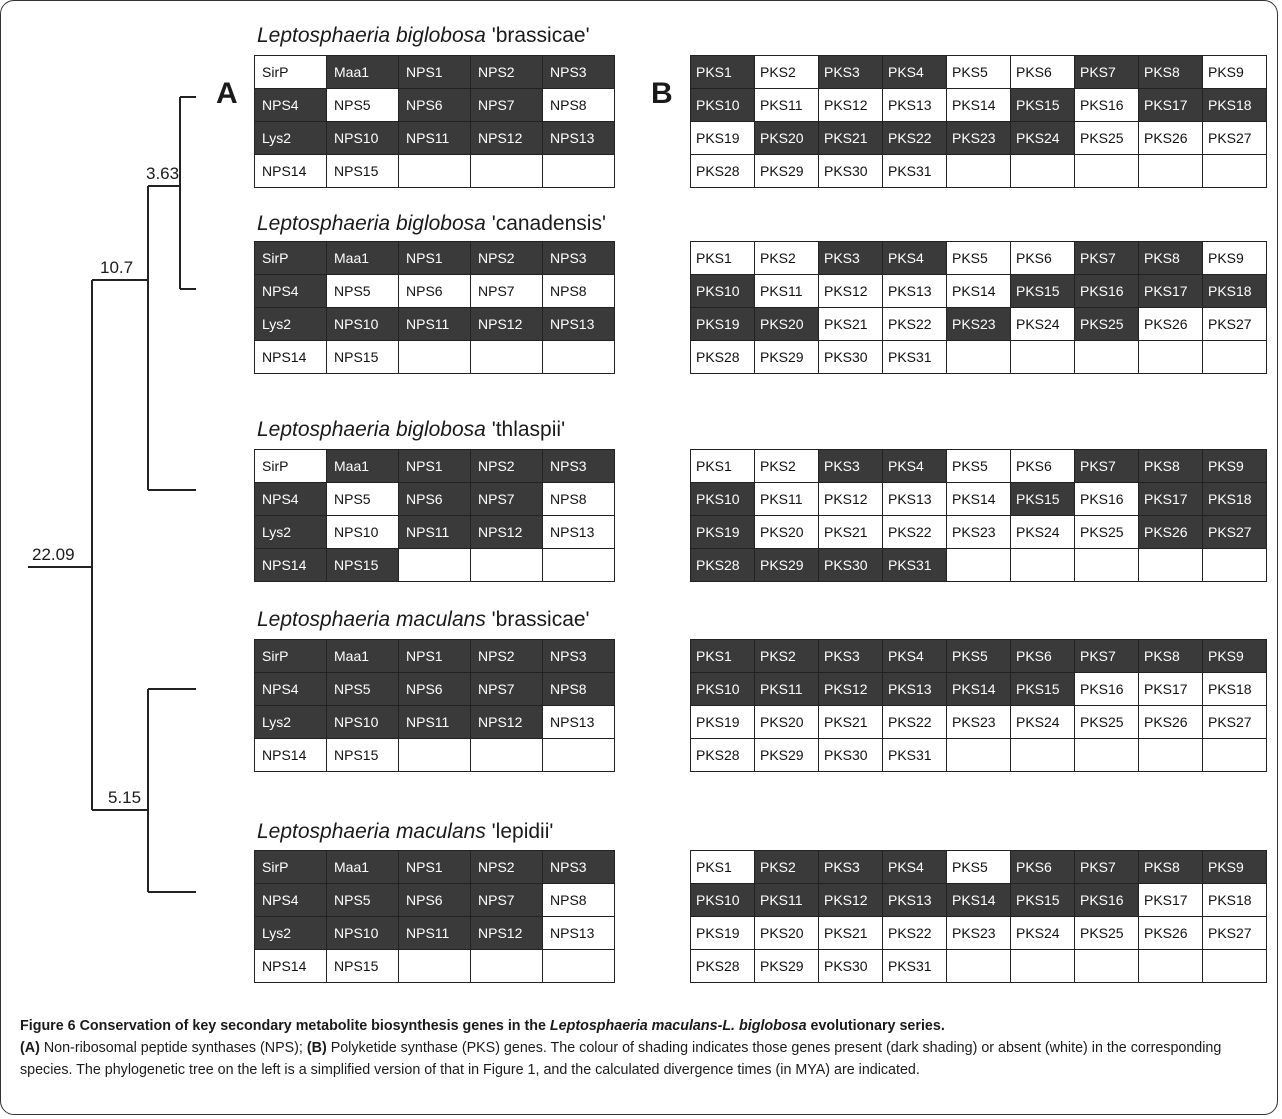  Describe the element at coordinates (112, 494) in the screenshot. I see `phylogenetic-tree: 22.09 10.7 3.63 5.15` at that location.